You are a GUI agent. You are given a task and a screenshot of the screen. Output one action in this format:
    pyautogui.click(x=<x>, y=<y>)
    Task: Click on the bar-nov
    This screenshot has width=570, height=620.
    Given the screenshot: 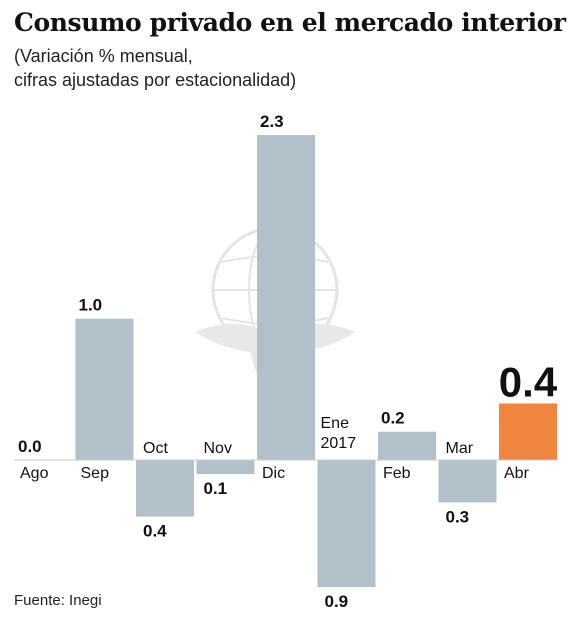 What is the action you would take?
    pyautogui.click(x=225, y=467)
    